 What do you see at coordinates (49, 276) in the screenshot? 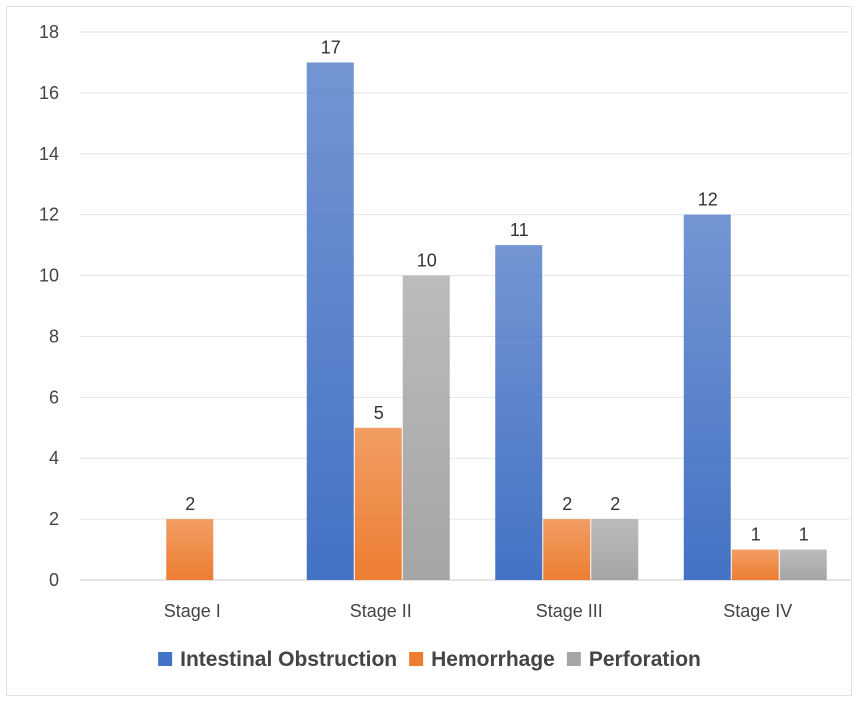
I see `y-tick-label: 10` at bounding box center [49, 276].